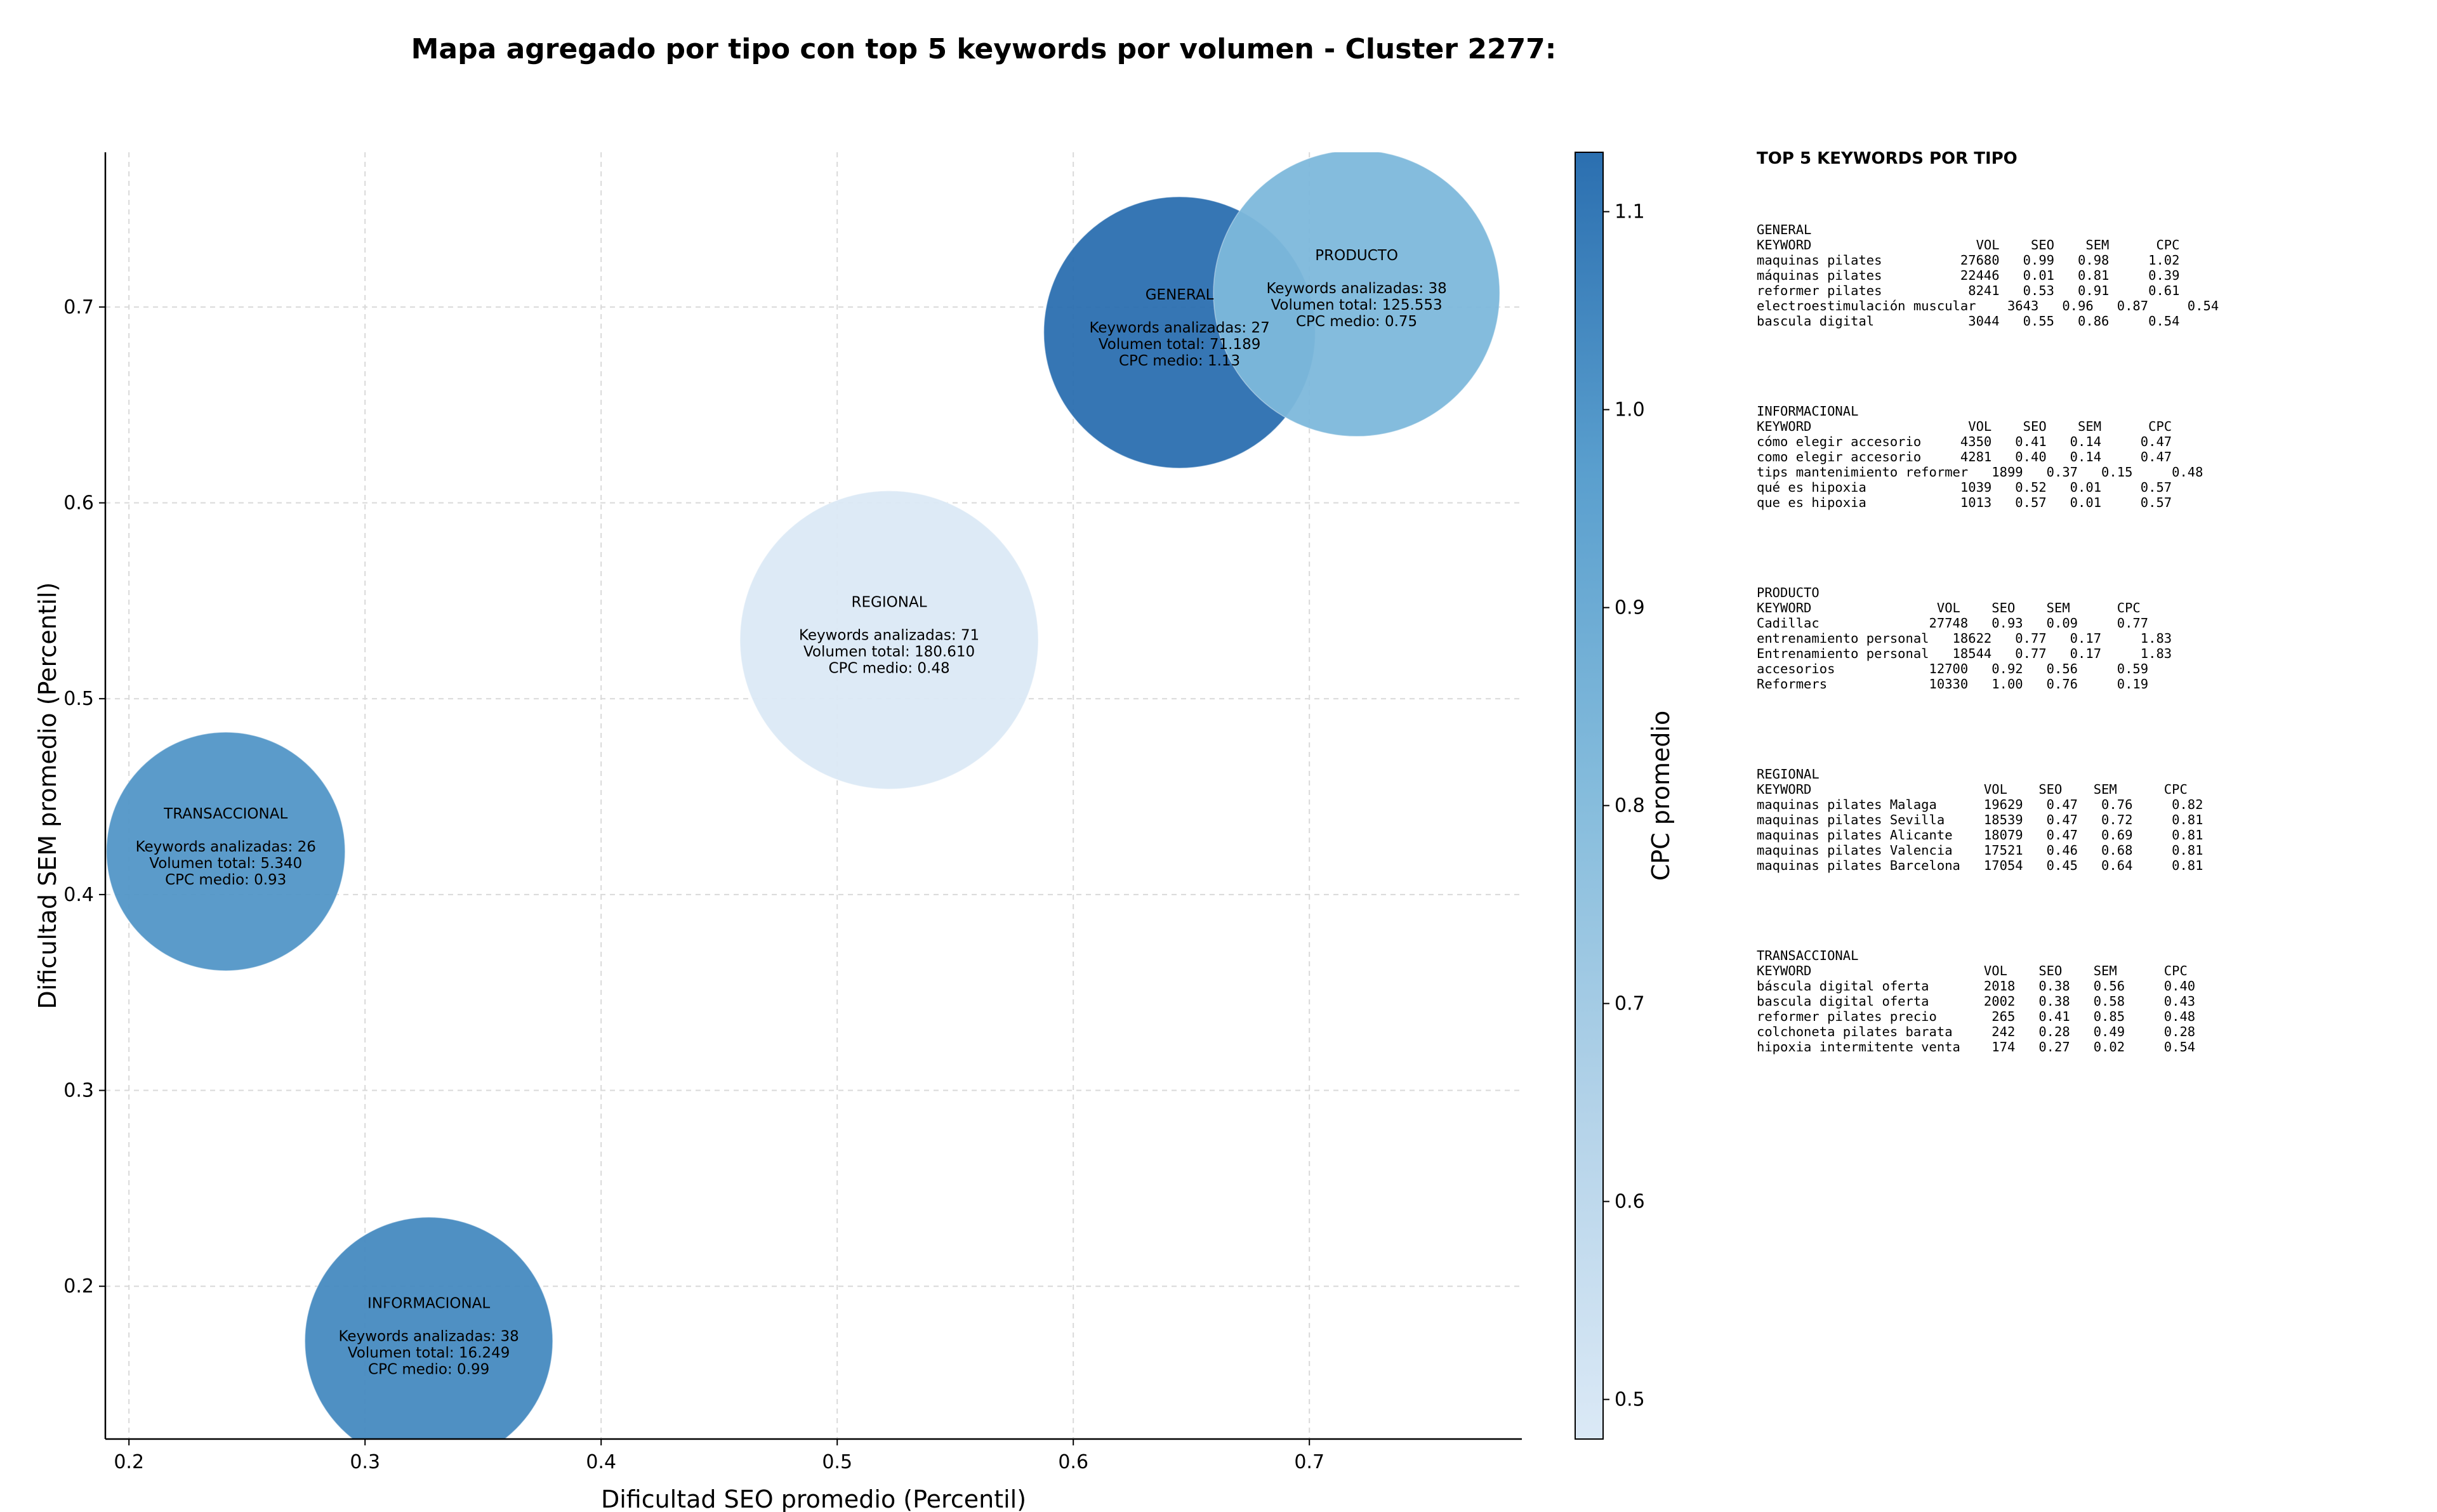  What do you see at coordinates (1180, 295) in the screenshot?
I see `bubble-type-label: GENERAL` at bounding box center [1180, 295].